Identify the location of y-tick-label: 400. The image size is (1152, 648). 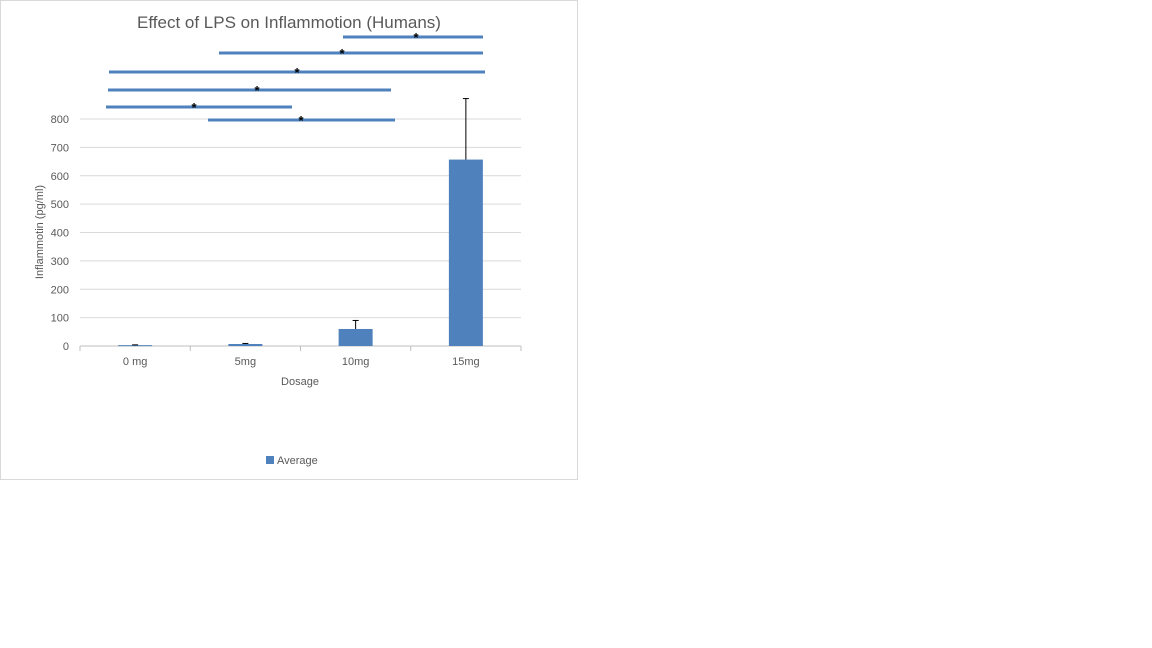
(60, 234).